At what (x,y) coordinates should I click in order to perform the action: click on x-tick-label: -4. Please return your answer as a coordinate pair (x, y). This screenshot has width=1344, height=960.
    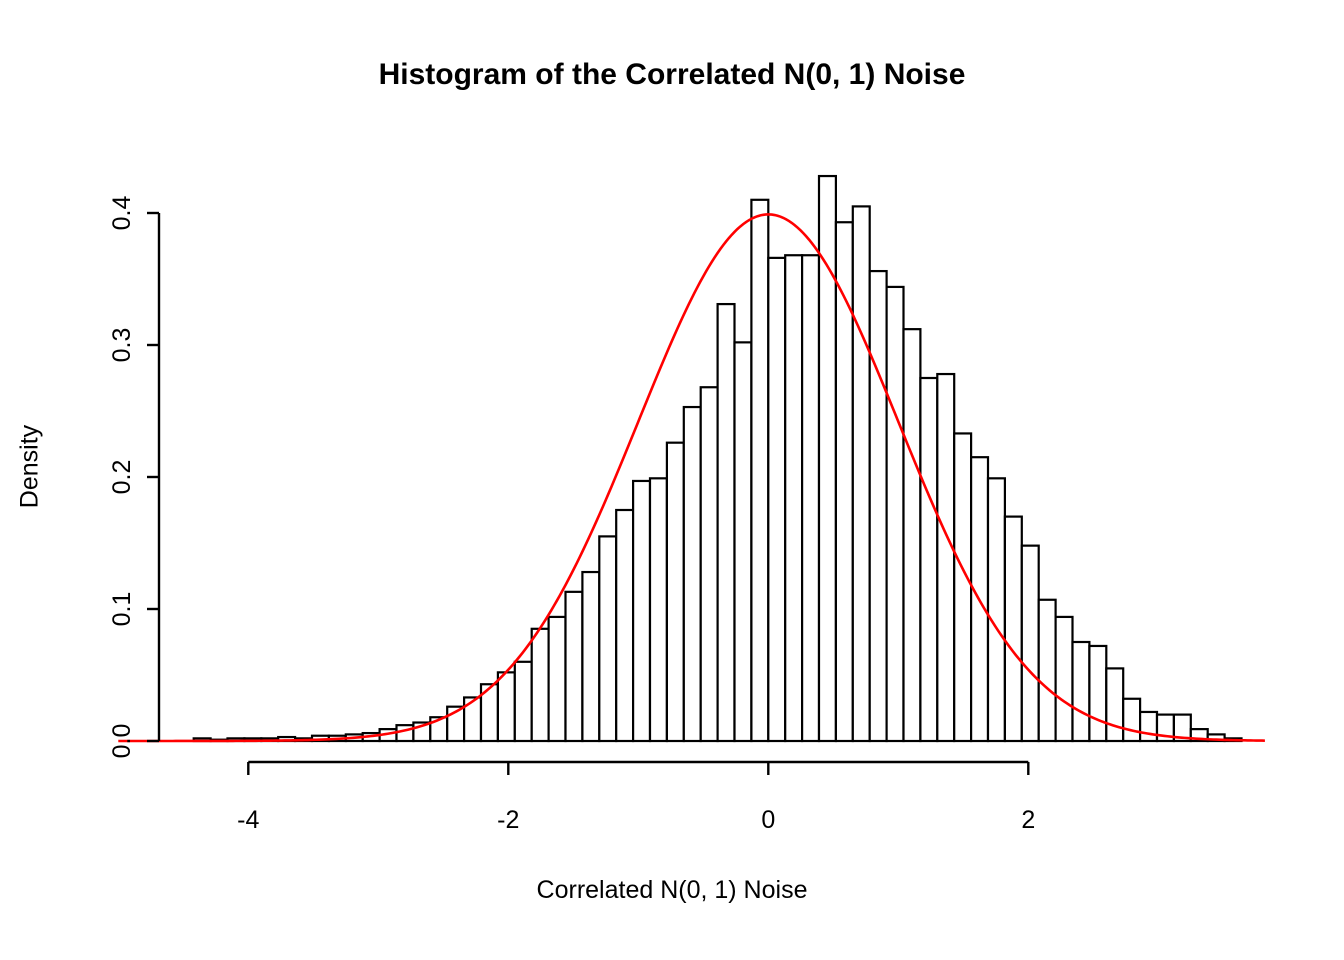
    Looking at the image, I should click on (248, 820).